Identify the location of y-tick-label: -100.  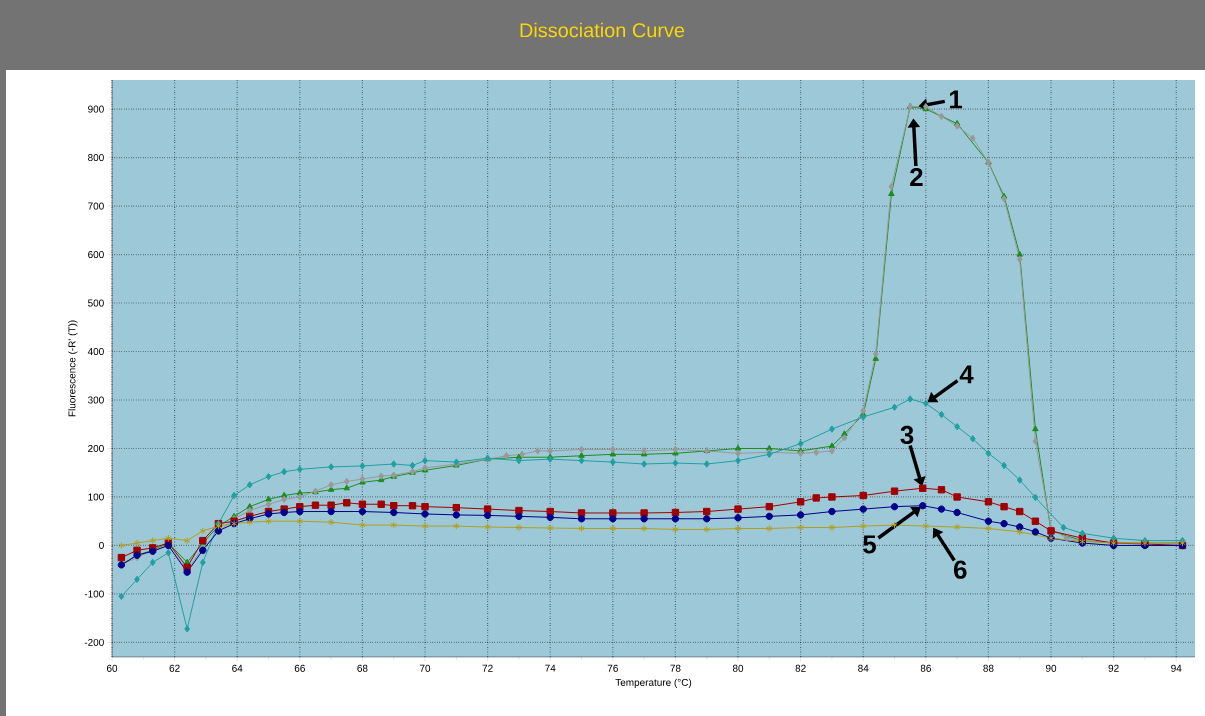
(94, 594).